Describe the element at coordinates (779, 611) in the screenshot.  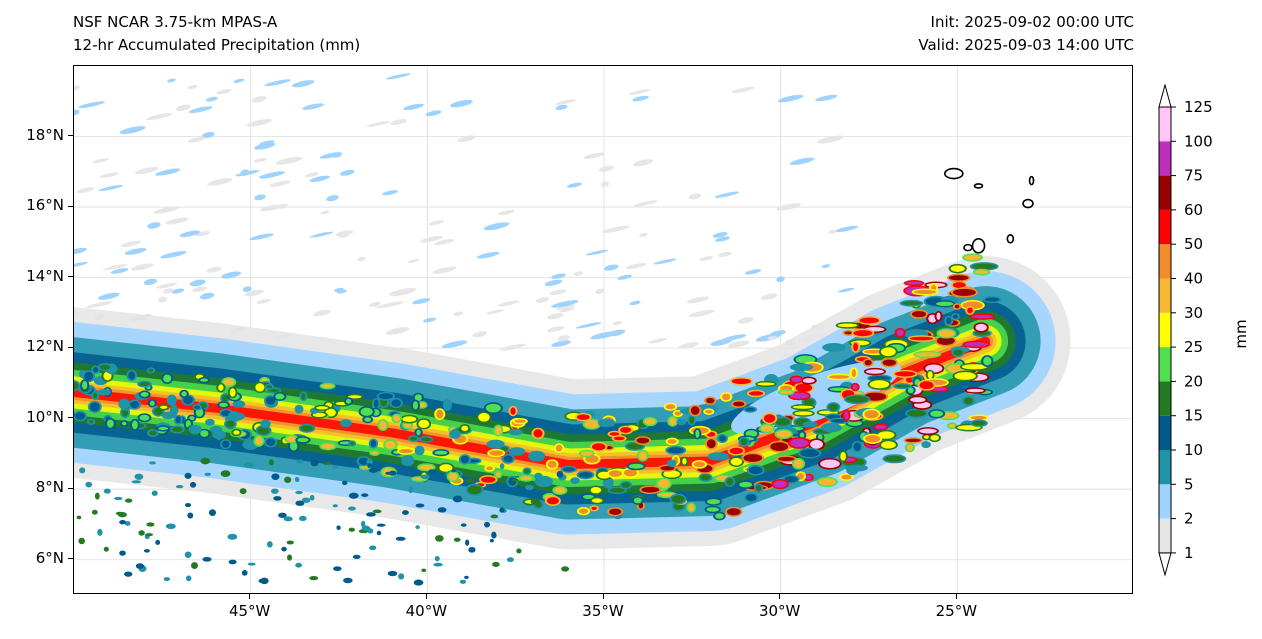
I see `lon-tick-label: 30°W` at that location.